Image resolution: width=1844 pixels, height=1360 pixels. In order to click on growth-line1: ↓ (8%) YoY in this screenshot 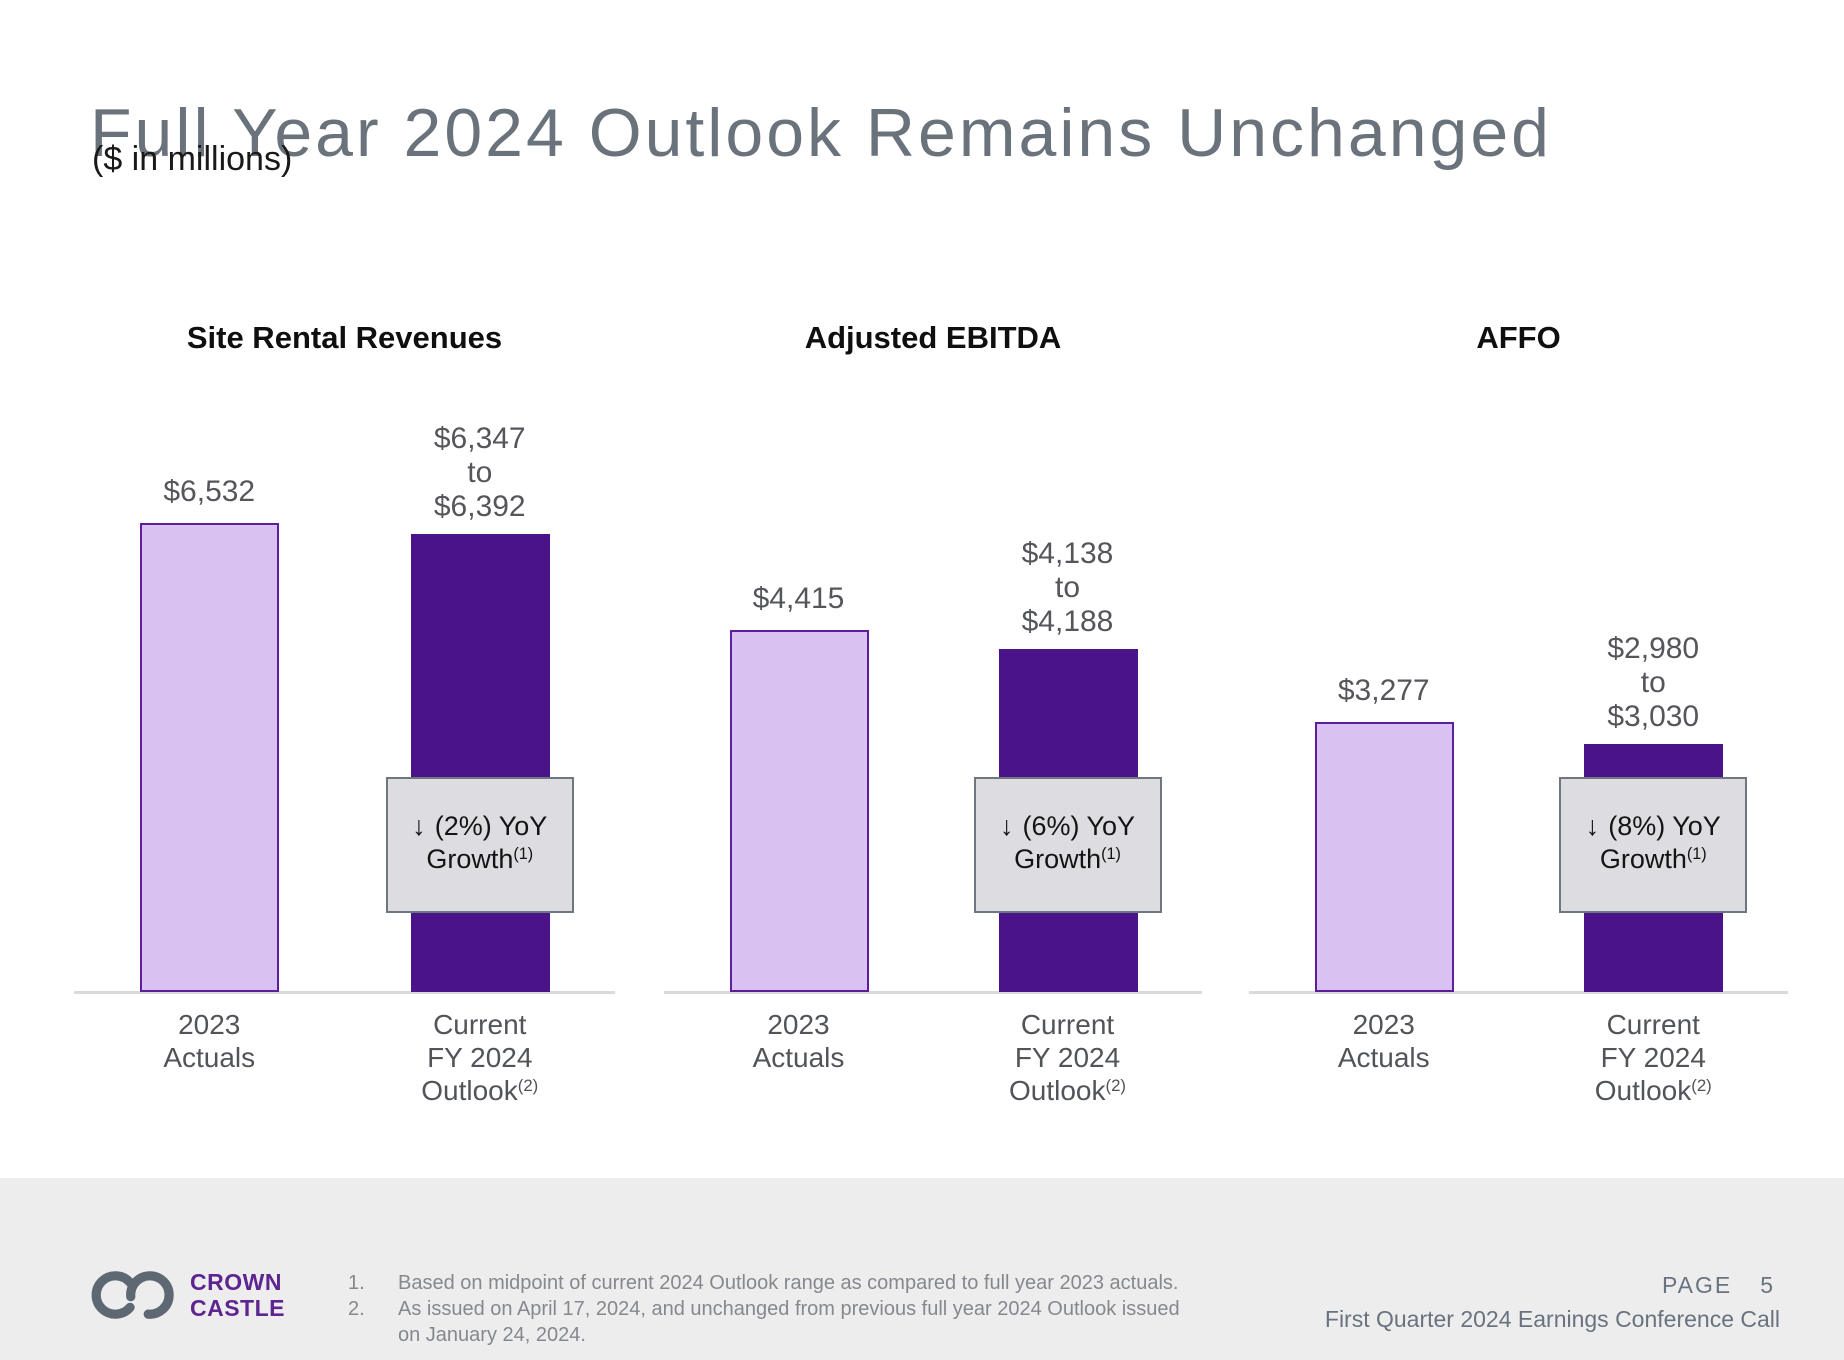, I will do `click(1653, 826)`.